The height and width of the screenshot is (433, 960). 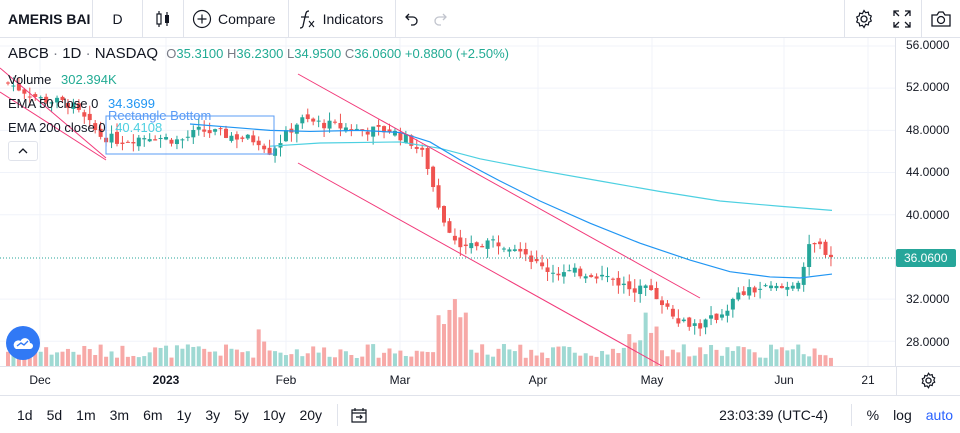 I want to click on axis-settings-button, so click(x=928, y=383).